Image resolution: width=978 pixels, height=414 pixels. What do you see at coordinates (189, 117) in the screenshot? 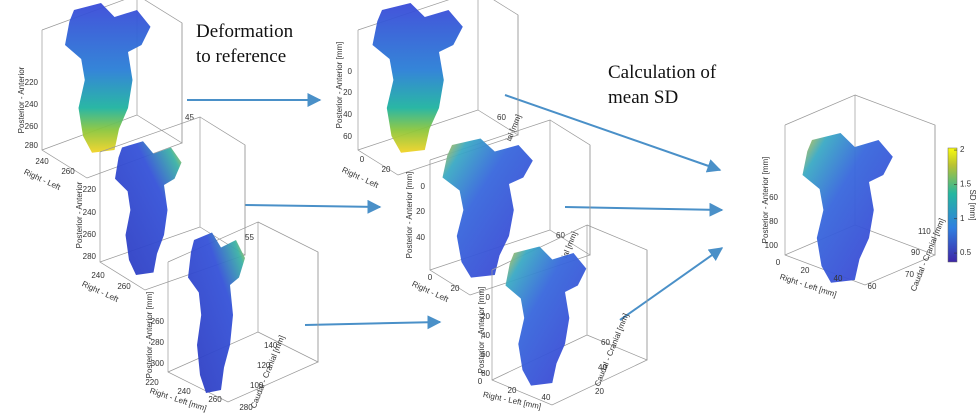
I see `z-tick-label: 45` at bounding box center [189, 117].